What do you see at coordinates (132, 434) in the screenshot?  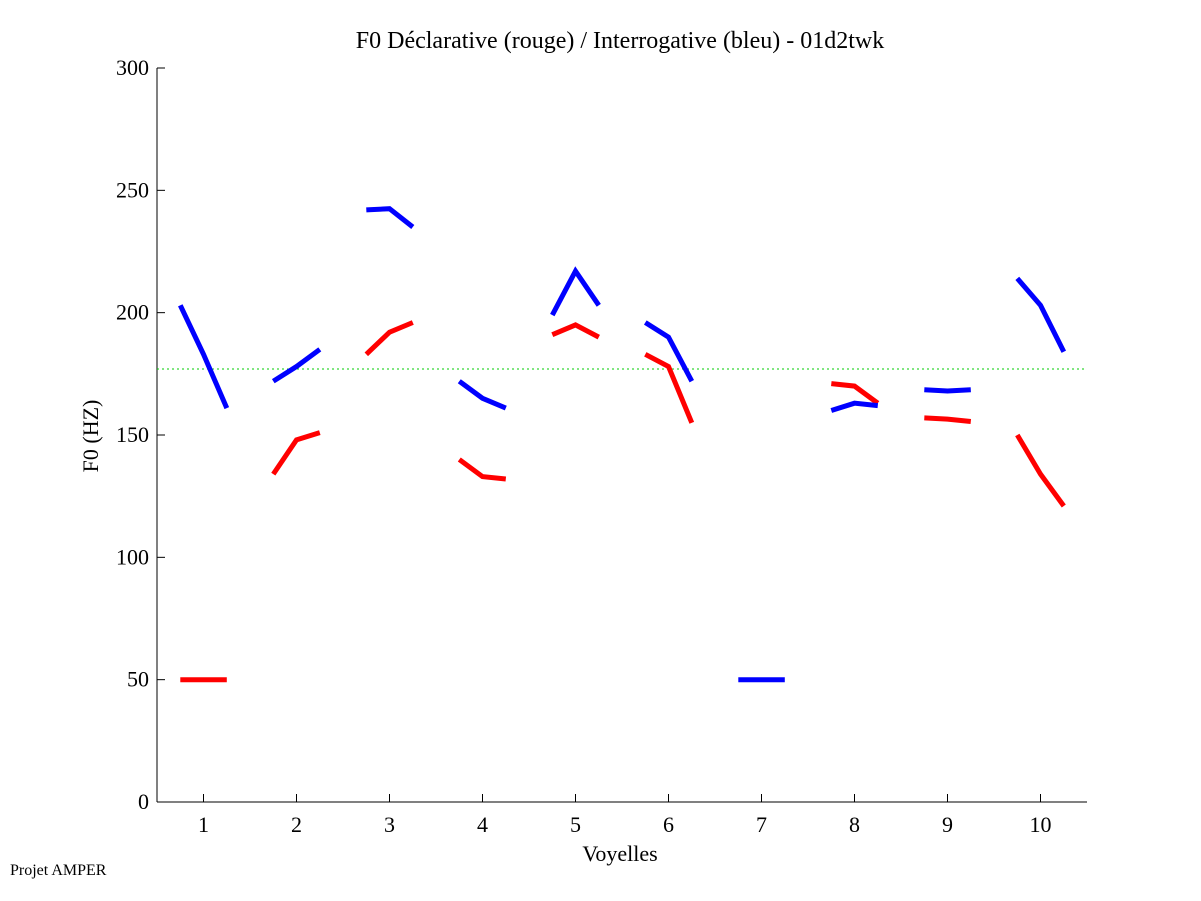 I see `y-tick-label: 150` at bounding box center [132, 434].